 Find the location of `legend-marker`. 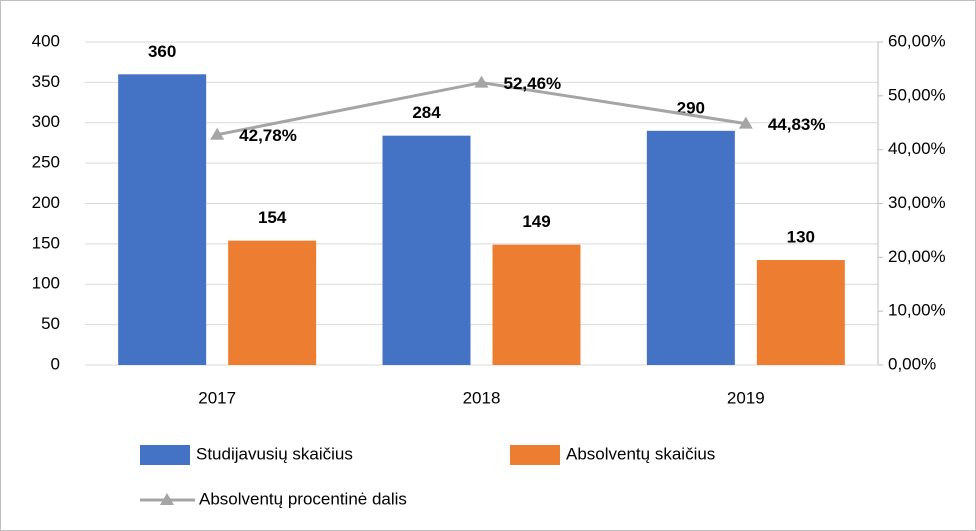

legend-marker is located at coordinates (167, 499).